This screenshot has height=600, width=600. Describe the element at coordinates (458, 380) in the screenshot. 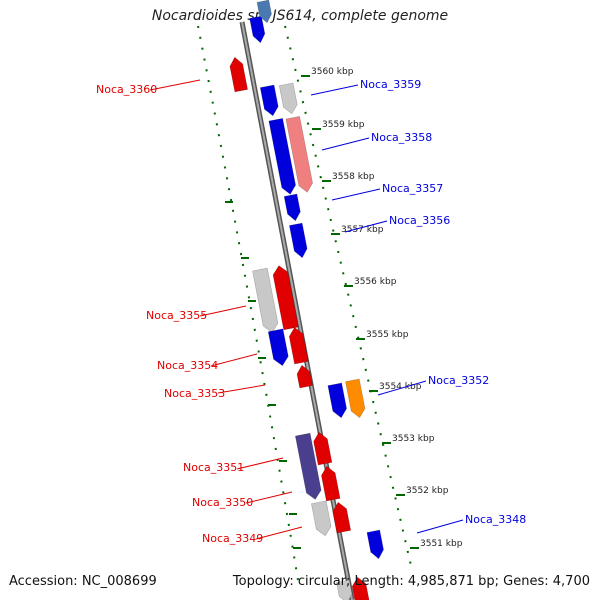

I see `gene-label: Noca_3352` at that location.